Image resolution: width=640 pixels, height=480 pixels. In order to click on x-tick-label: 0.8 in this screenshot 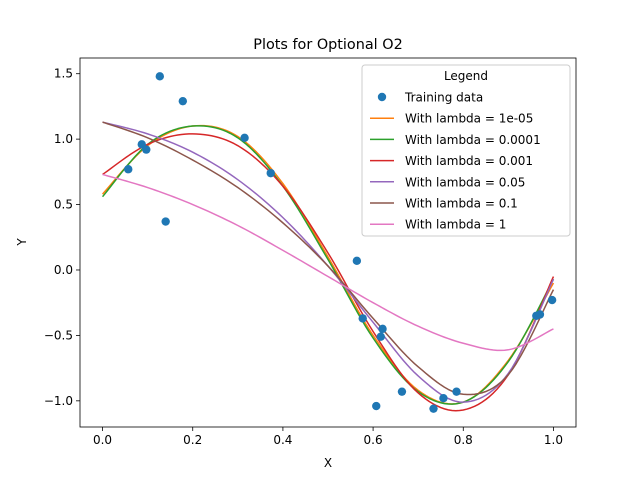, I will do `click(463, 440)`.